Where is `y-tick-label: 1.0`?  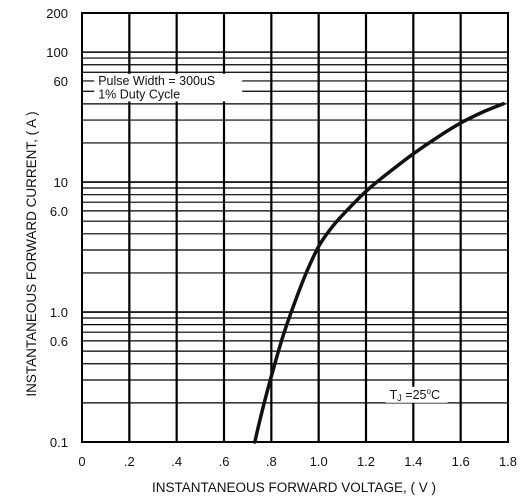
y-tick-label: 1.0 is located at coordinates (59, 312).